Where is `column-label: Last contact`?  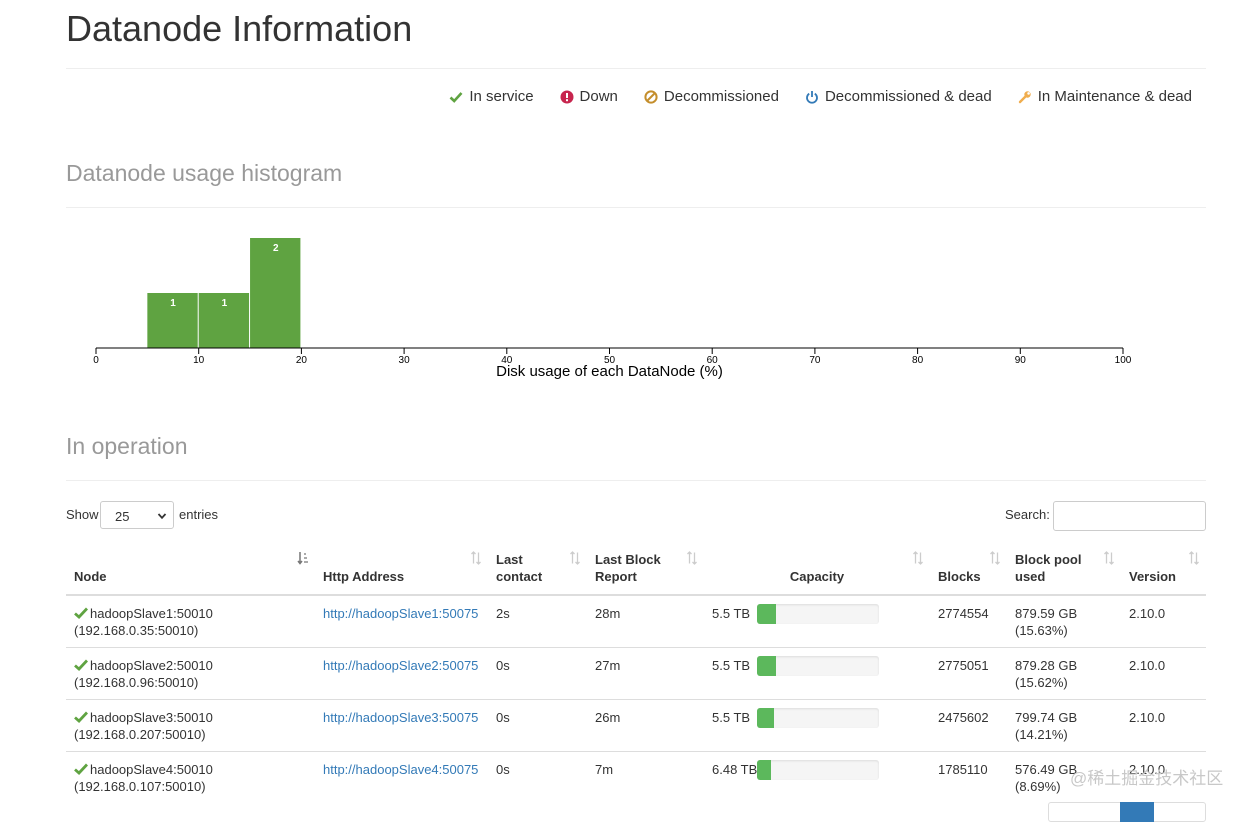
column-label: Last contact is located at coordinates (519, 568).